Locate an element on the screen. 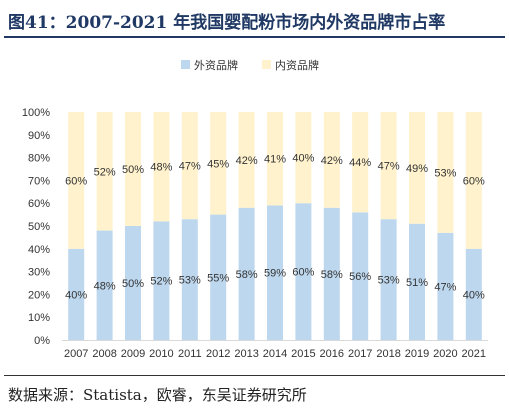 The image size is (509, 414). data-label-domestic: 50% is located at coordinates (133, 170).